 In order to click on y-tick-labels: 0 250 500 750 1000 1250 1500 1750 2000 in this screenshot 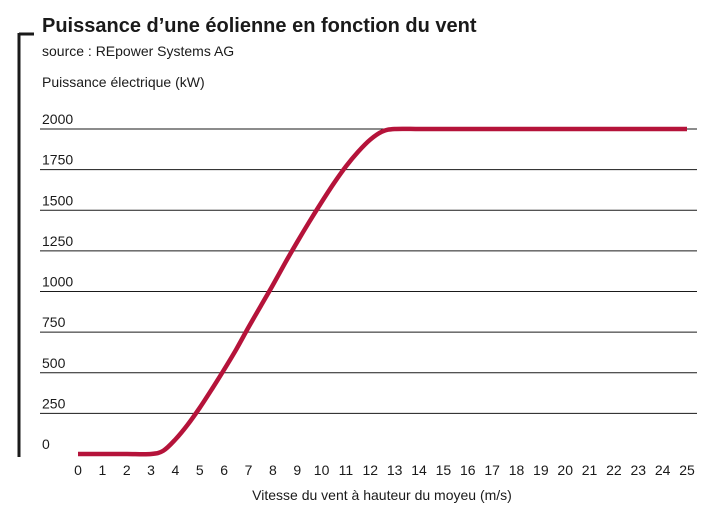, I will do `click(57, 281)`.